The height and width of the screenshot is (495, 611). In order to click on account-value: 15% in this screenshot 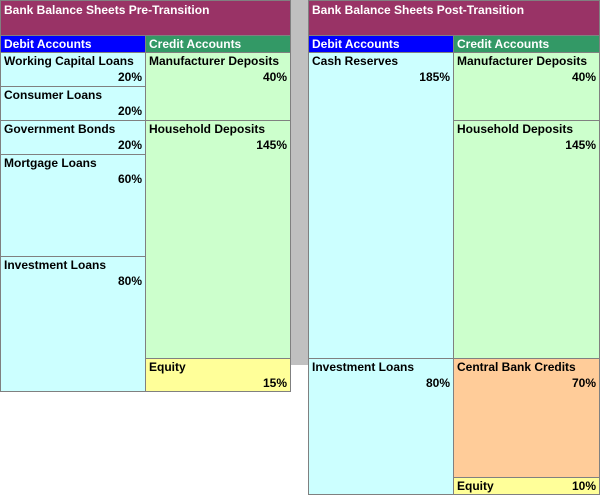, I will do `click(274, 383)`.